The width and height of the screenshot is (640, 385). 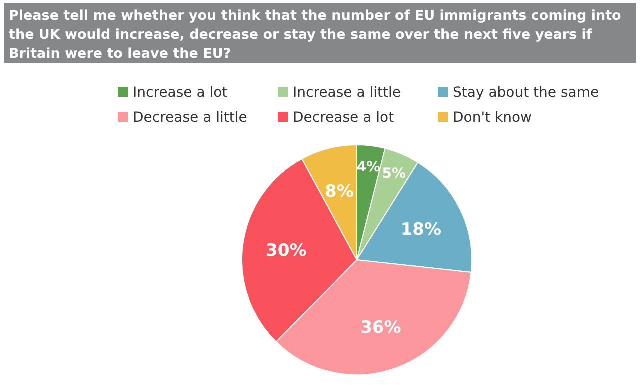 I want to click on chart-title: Please tell me whether you think that the number of EU immigrants coming into the UK would increase, decrease or stay the same over the next five years if Britain were to leave the EU?, so click(x=315, y=35).